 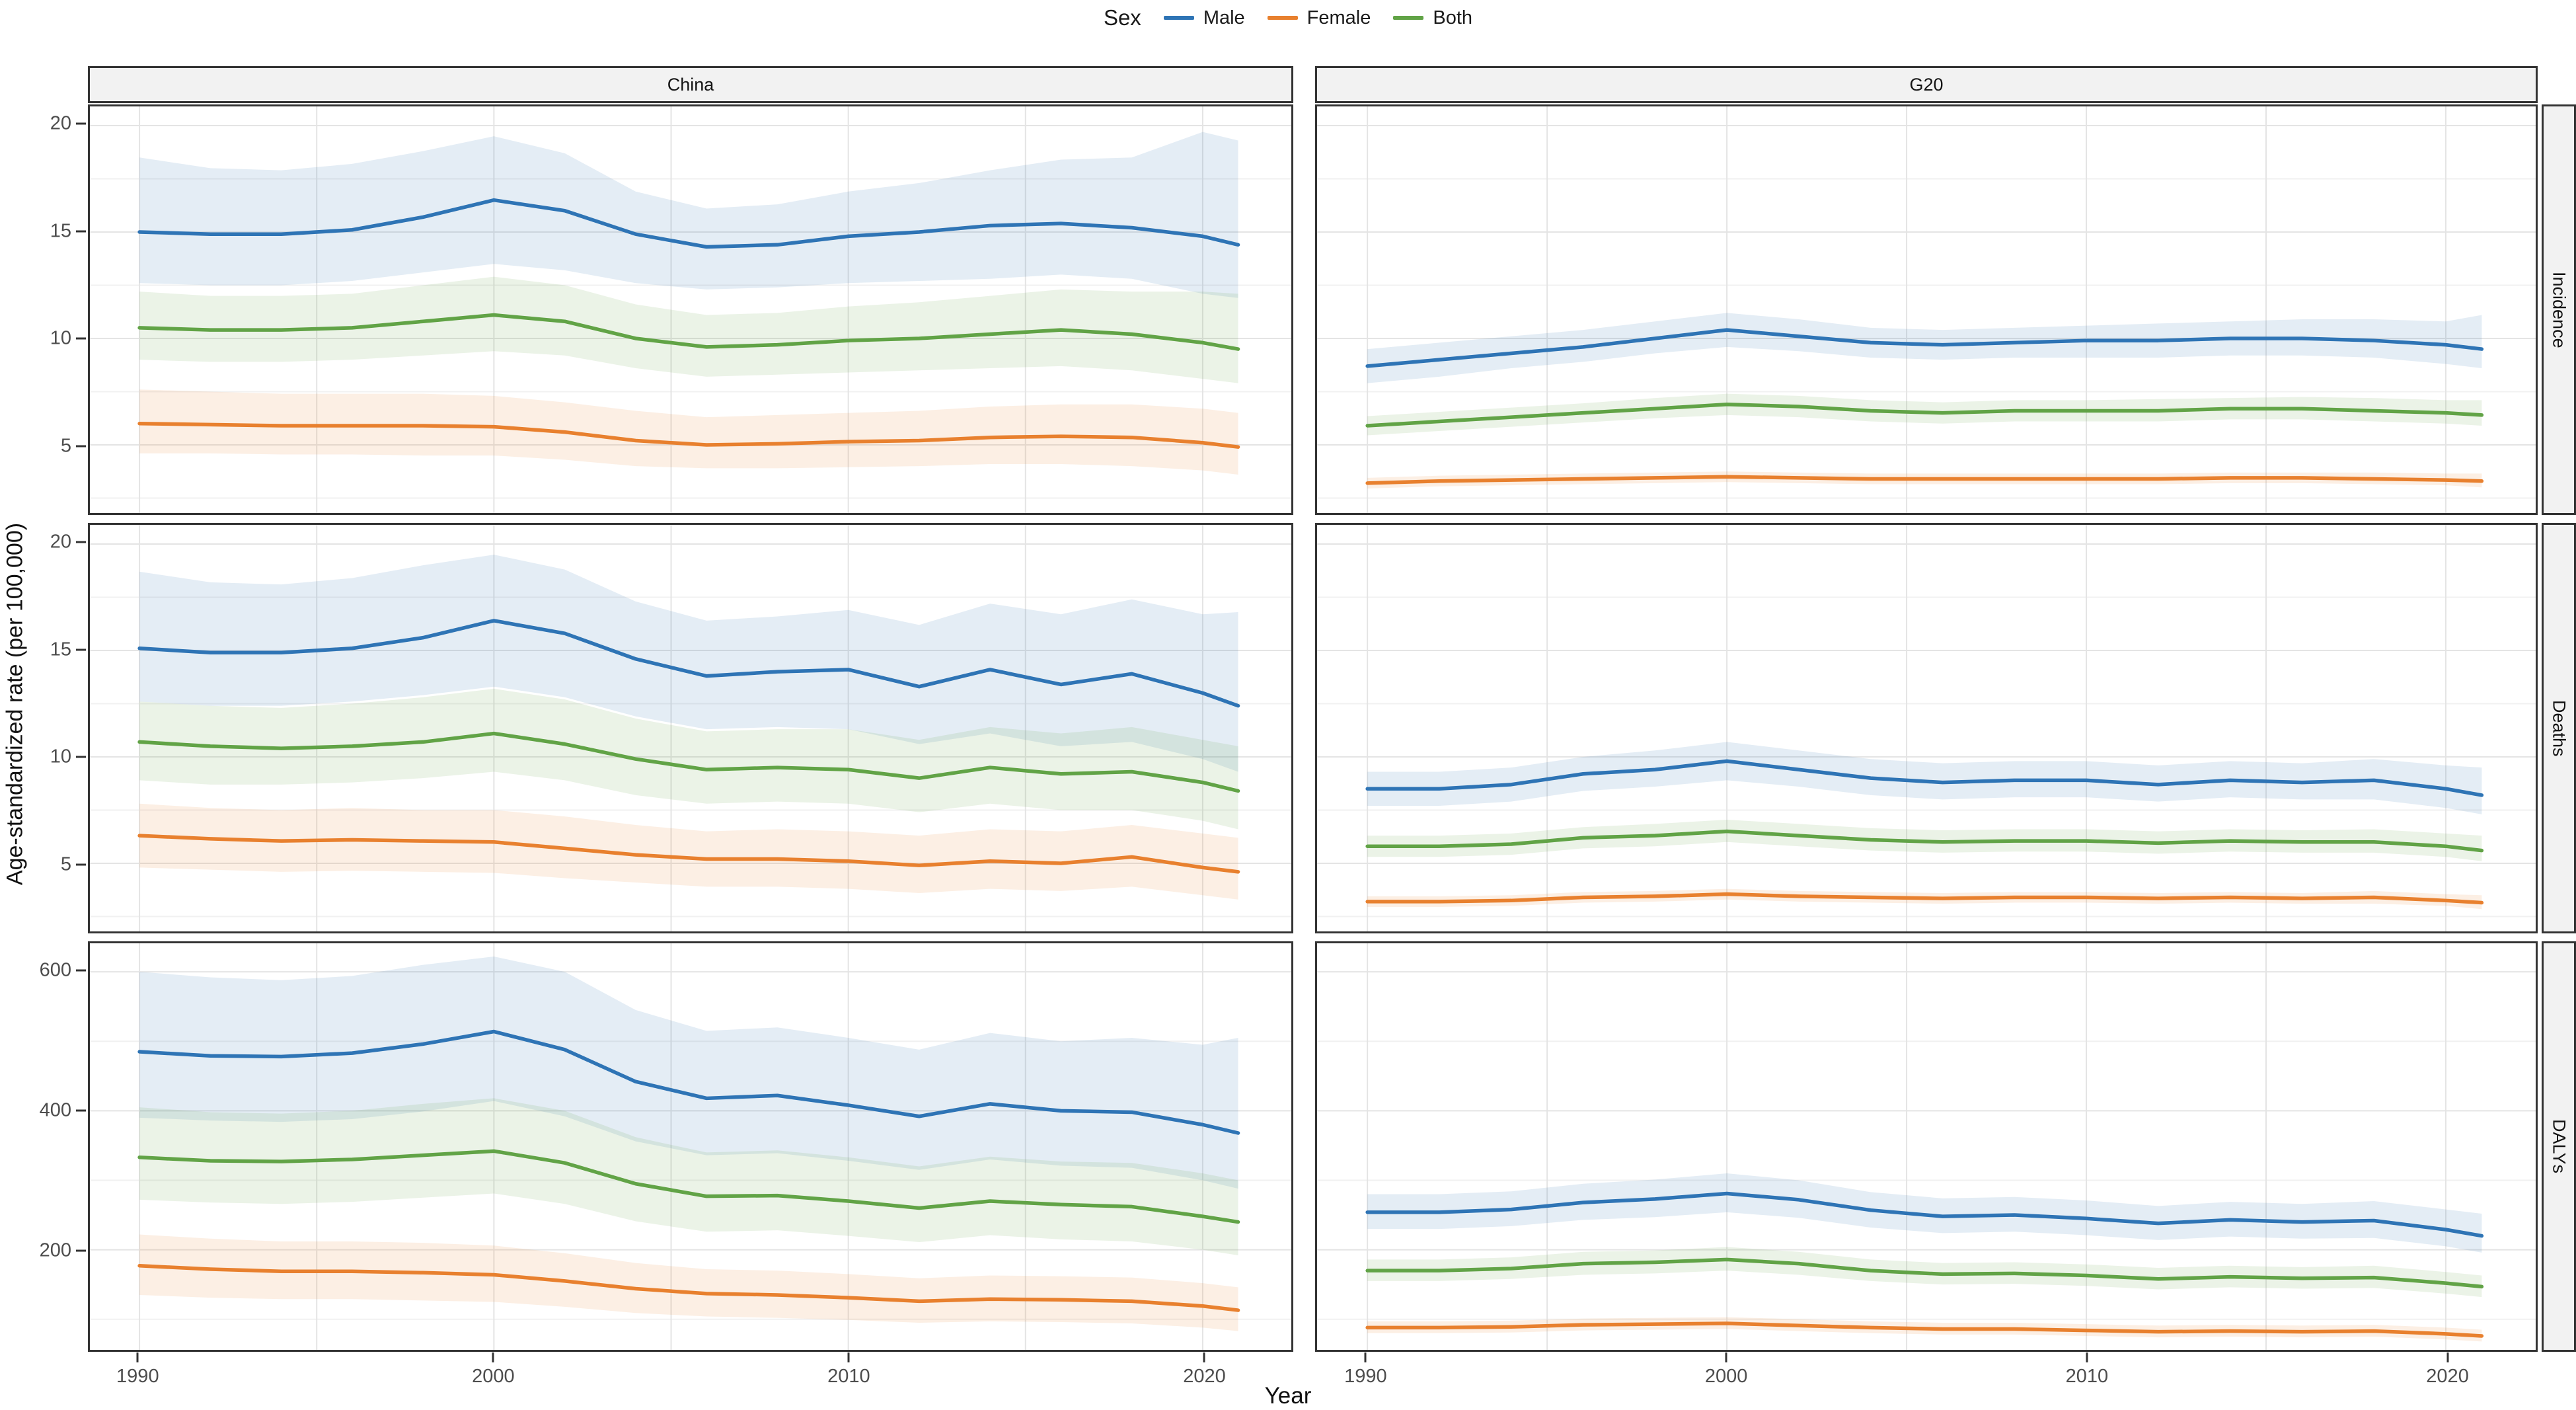 I want to click on panel-plot-g20-incidence, so click(x=1926, y=309).